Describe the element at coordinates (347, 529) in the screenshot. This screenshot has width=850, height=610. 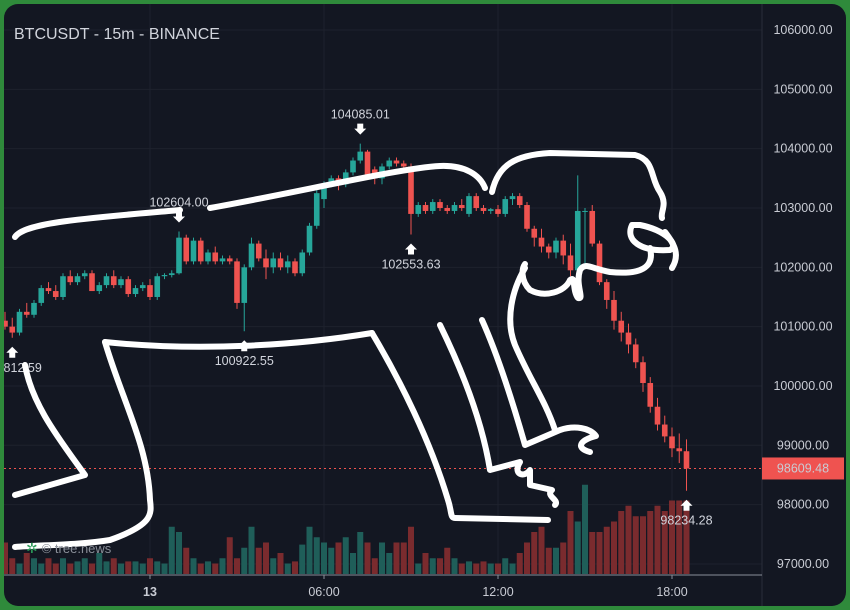
I see `volume-bars` at that location.